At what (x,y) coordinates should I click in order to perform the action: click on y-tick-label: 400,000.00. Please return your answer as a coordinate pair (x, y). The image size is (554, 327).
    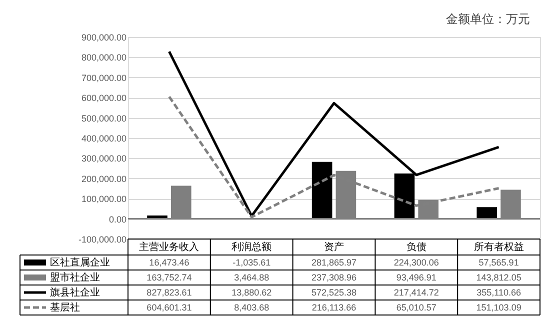
    Looking at the image, I should click on (103, 139).